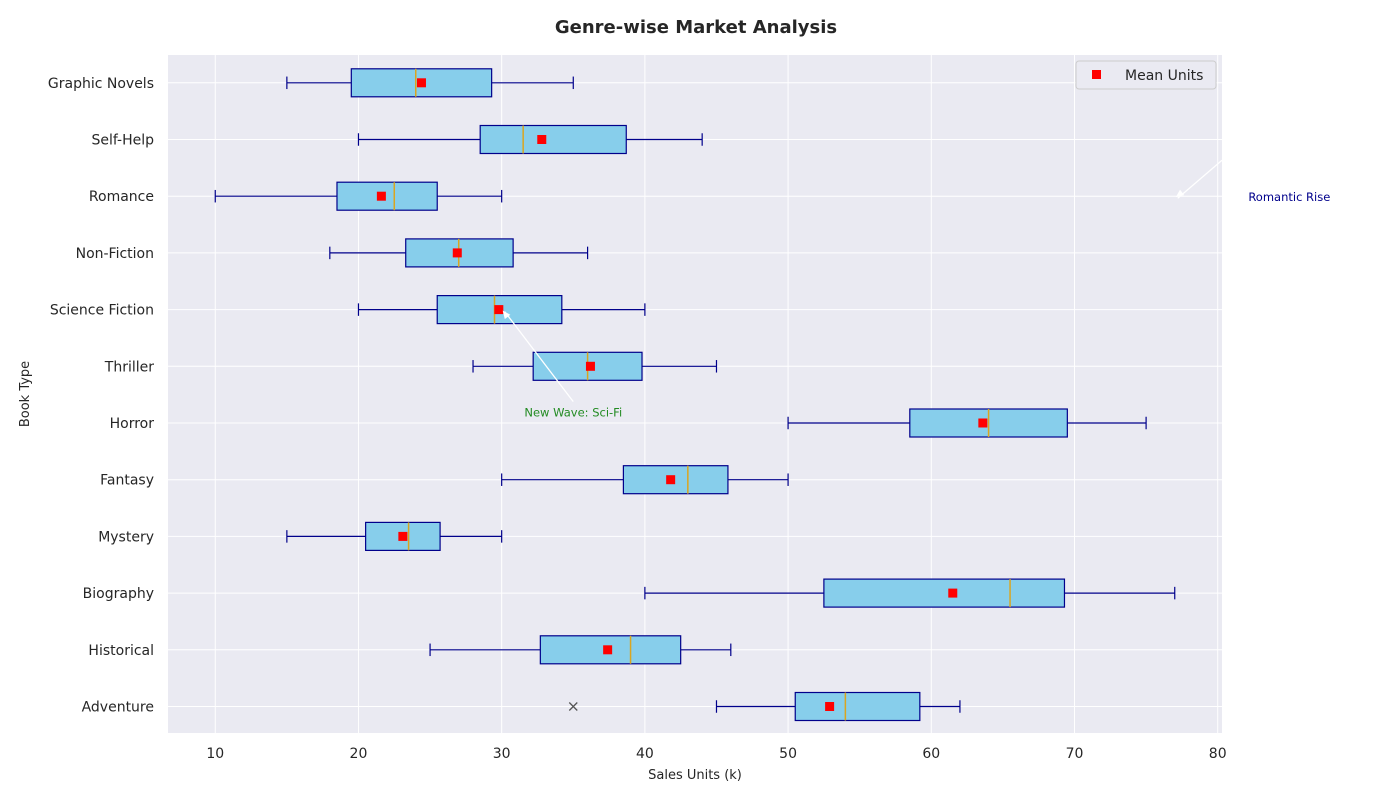  Describe the element at coordinates (967, 423) in the screenshot. I see `box-group-horror` at that location.